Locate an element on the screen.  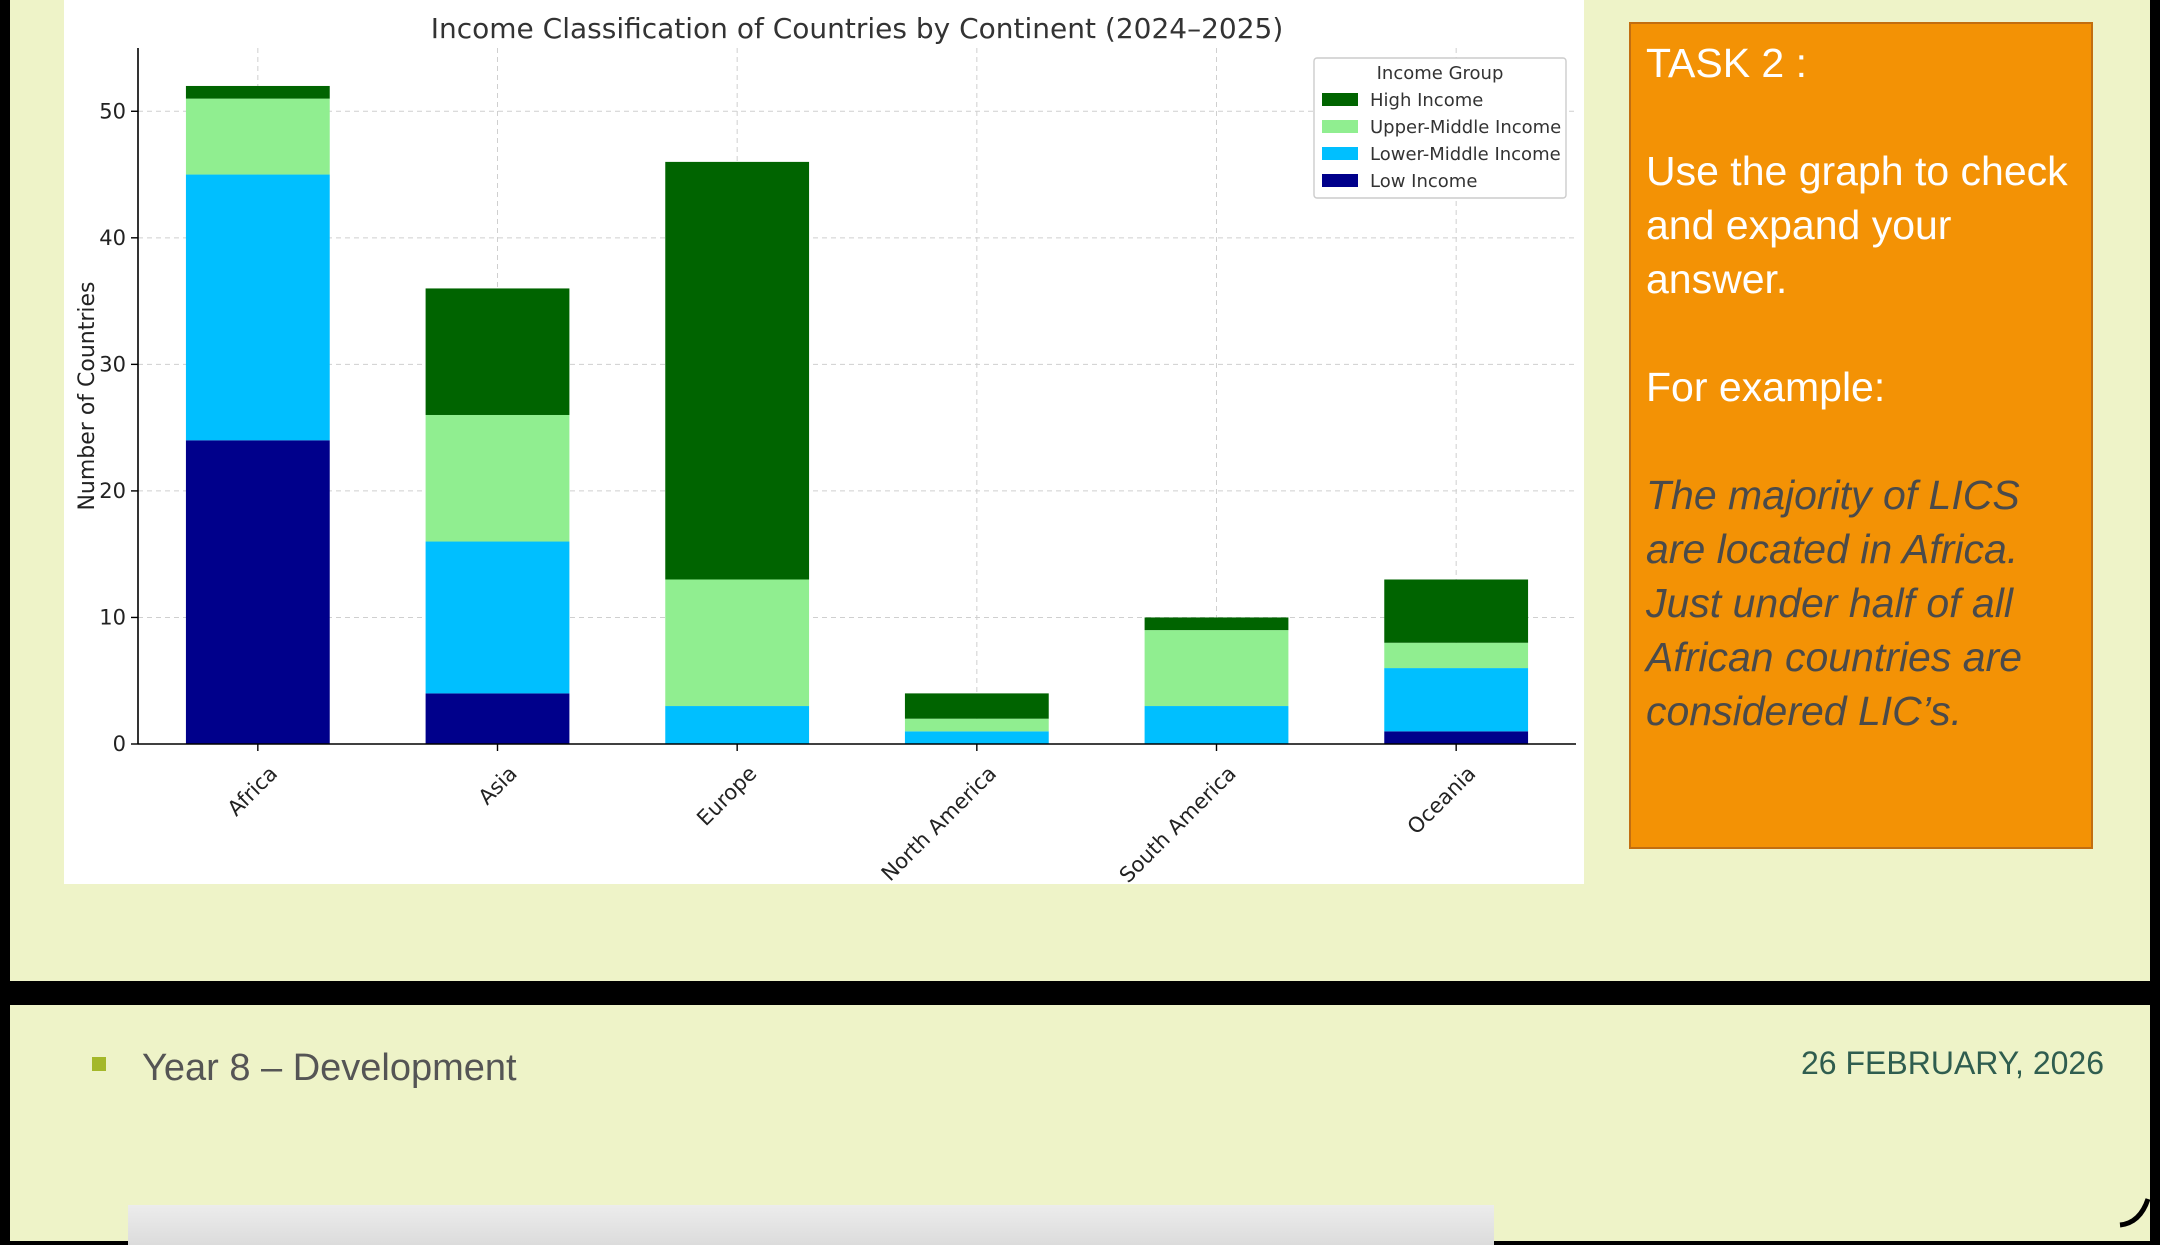
y-tick-label: 0 is located at coordinates (119, 744).